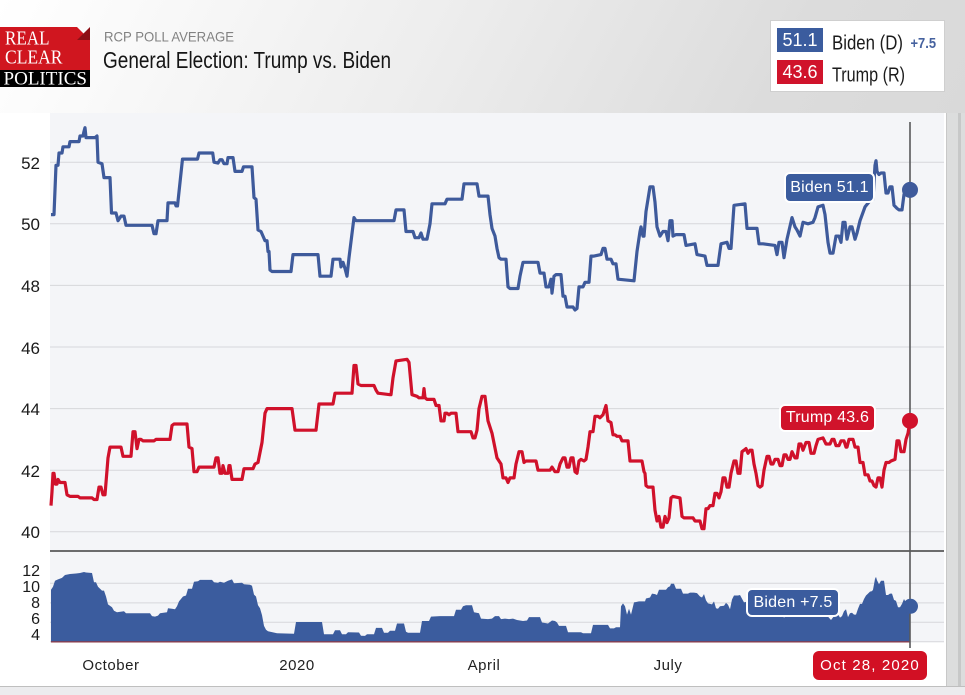 Image resolution: width=965 pixels, height=695 pixels. What do you see at coordinates (247, 60) in the screenshot?
I see `svg-text:General Election: Trump vs. Bi: General Election: Trump vs. Biden` at bounding box center [247, 60].